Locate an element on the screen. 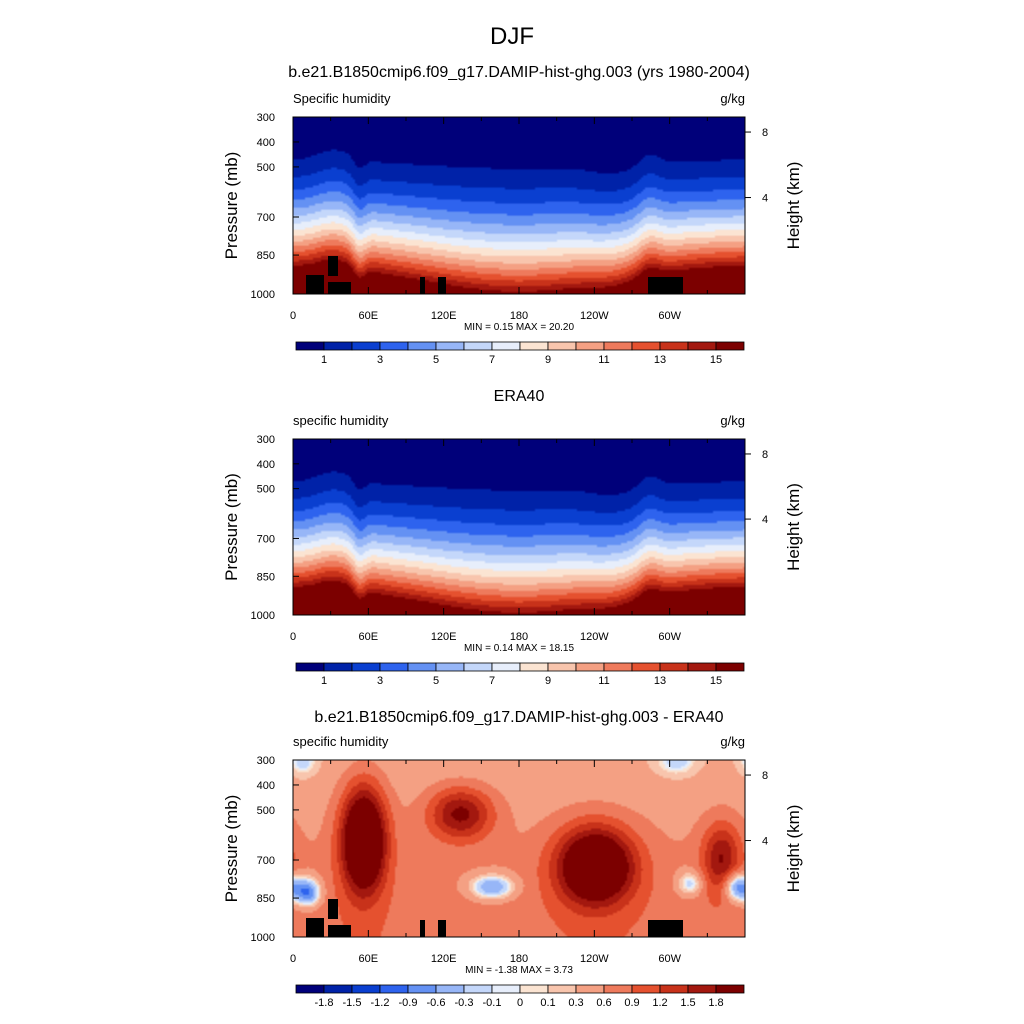 The height and width of the screenshot is (1024, 1024). x-tick-label: 60W is located at coordinates (669, 316).